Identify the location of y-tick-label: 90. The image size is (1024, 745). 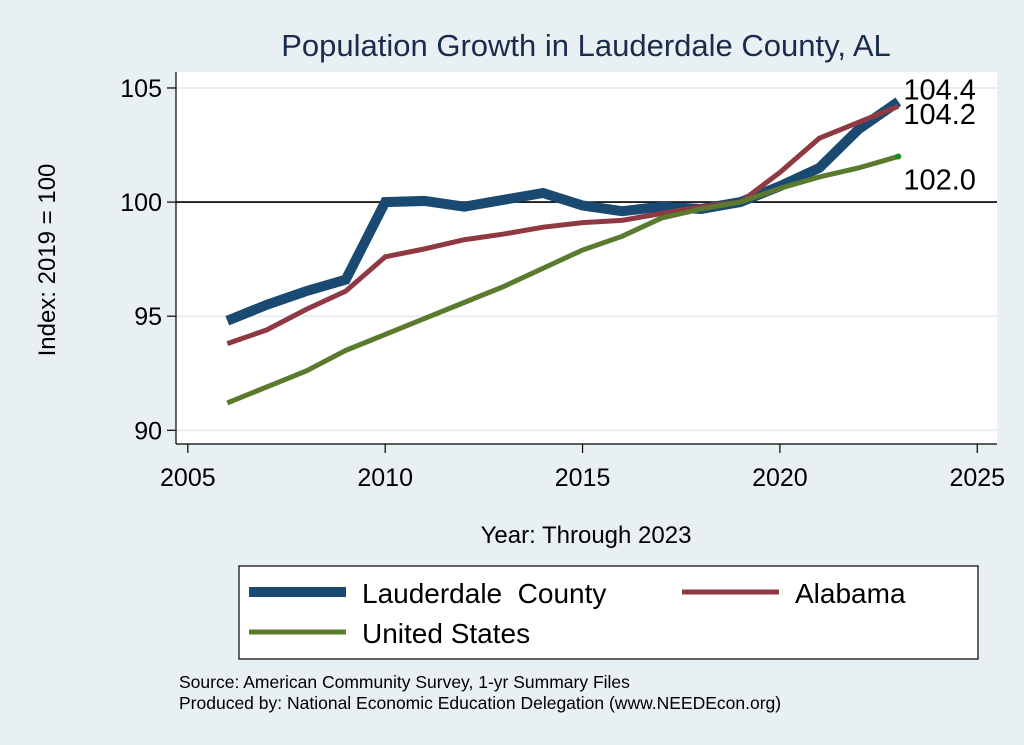
(148, 431).